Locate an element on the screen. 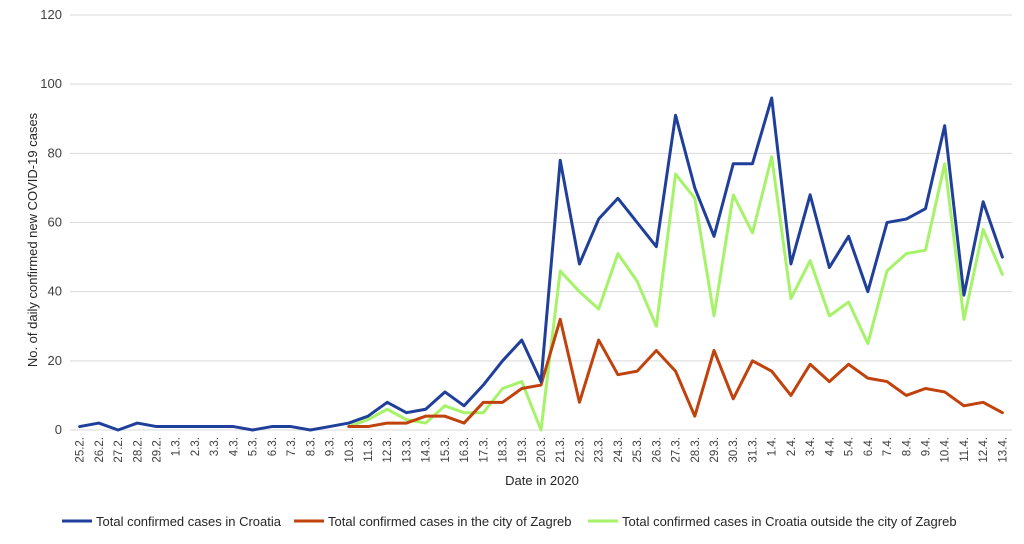  x-tick-label: 12.3. is located at coordinates (388, 450).